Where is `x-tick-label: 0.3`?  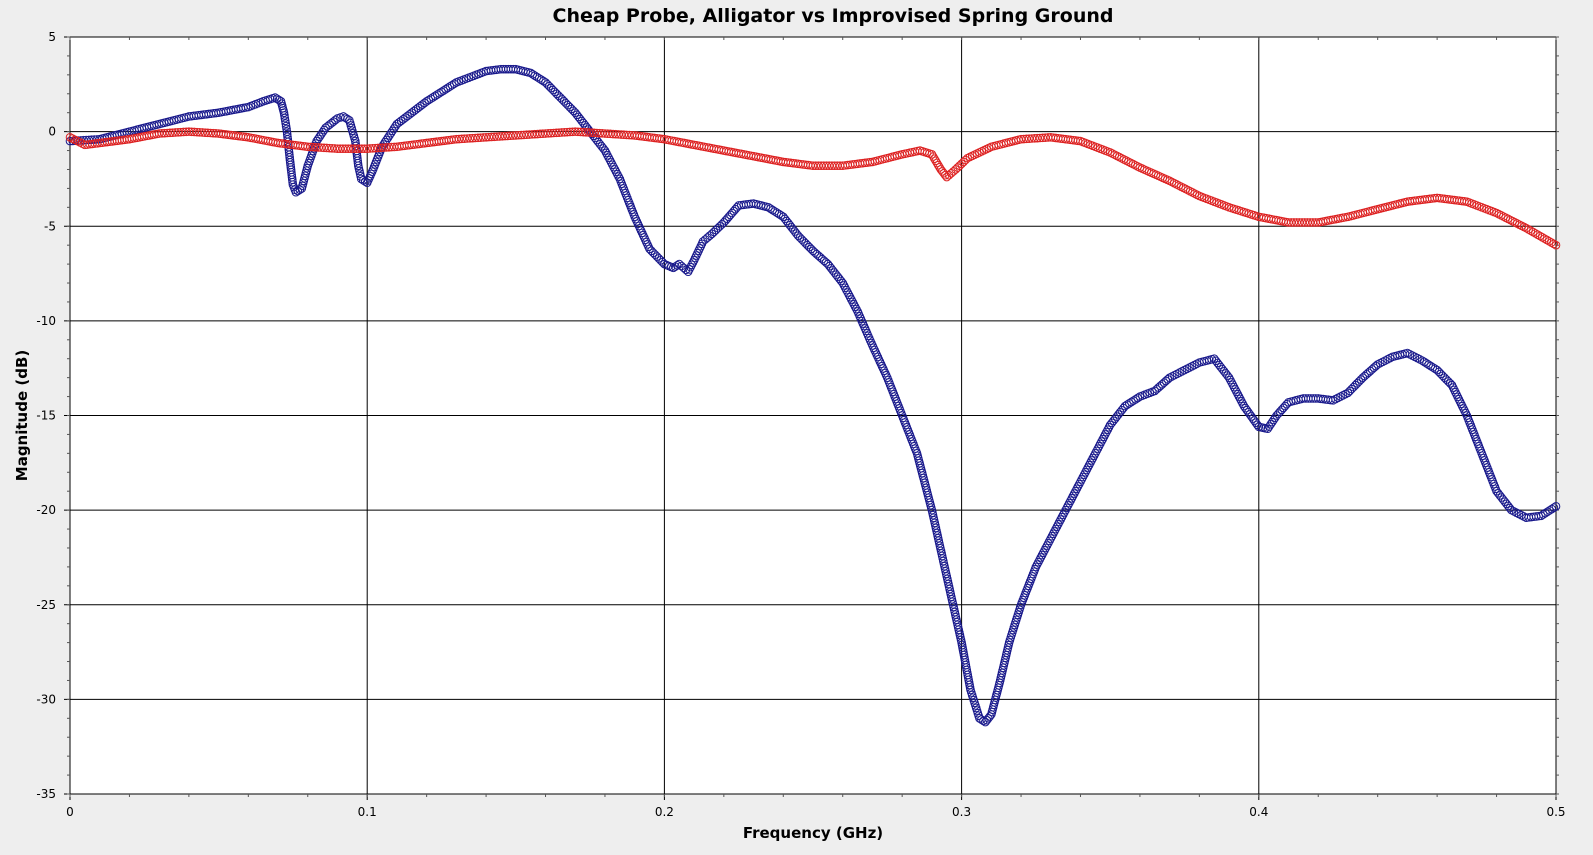 x-tick-label: 0.3 is located at coordinates (961, 812).